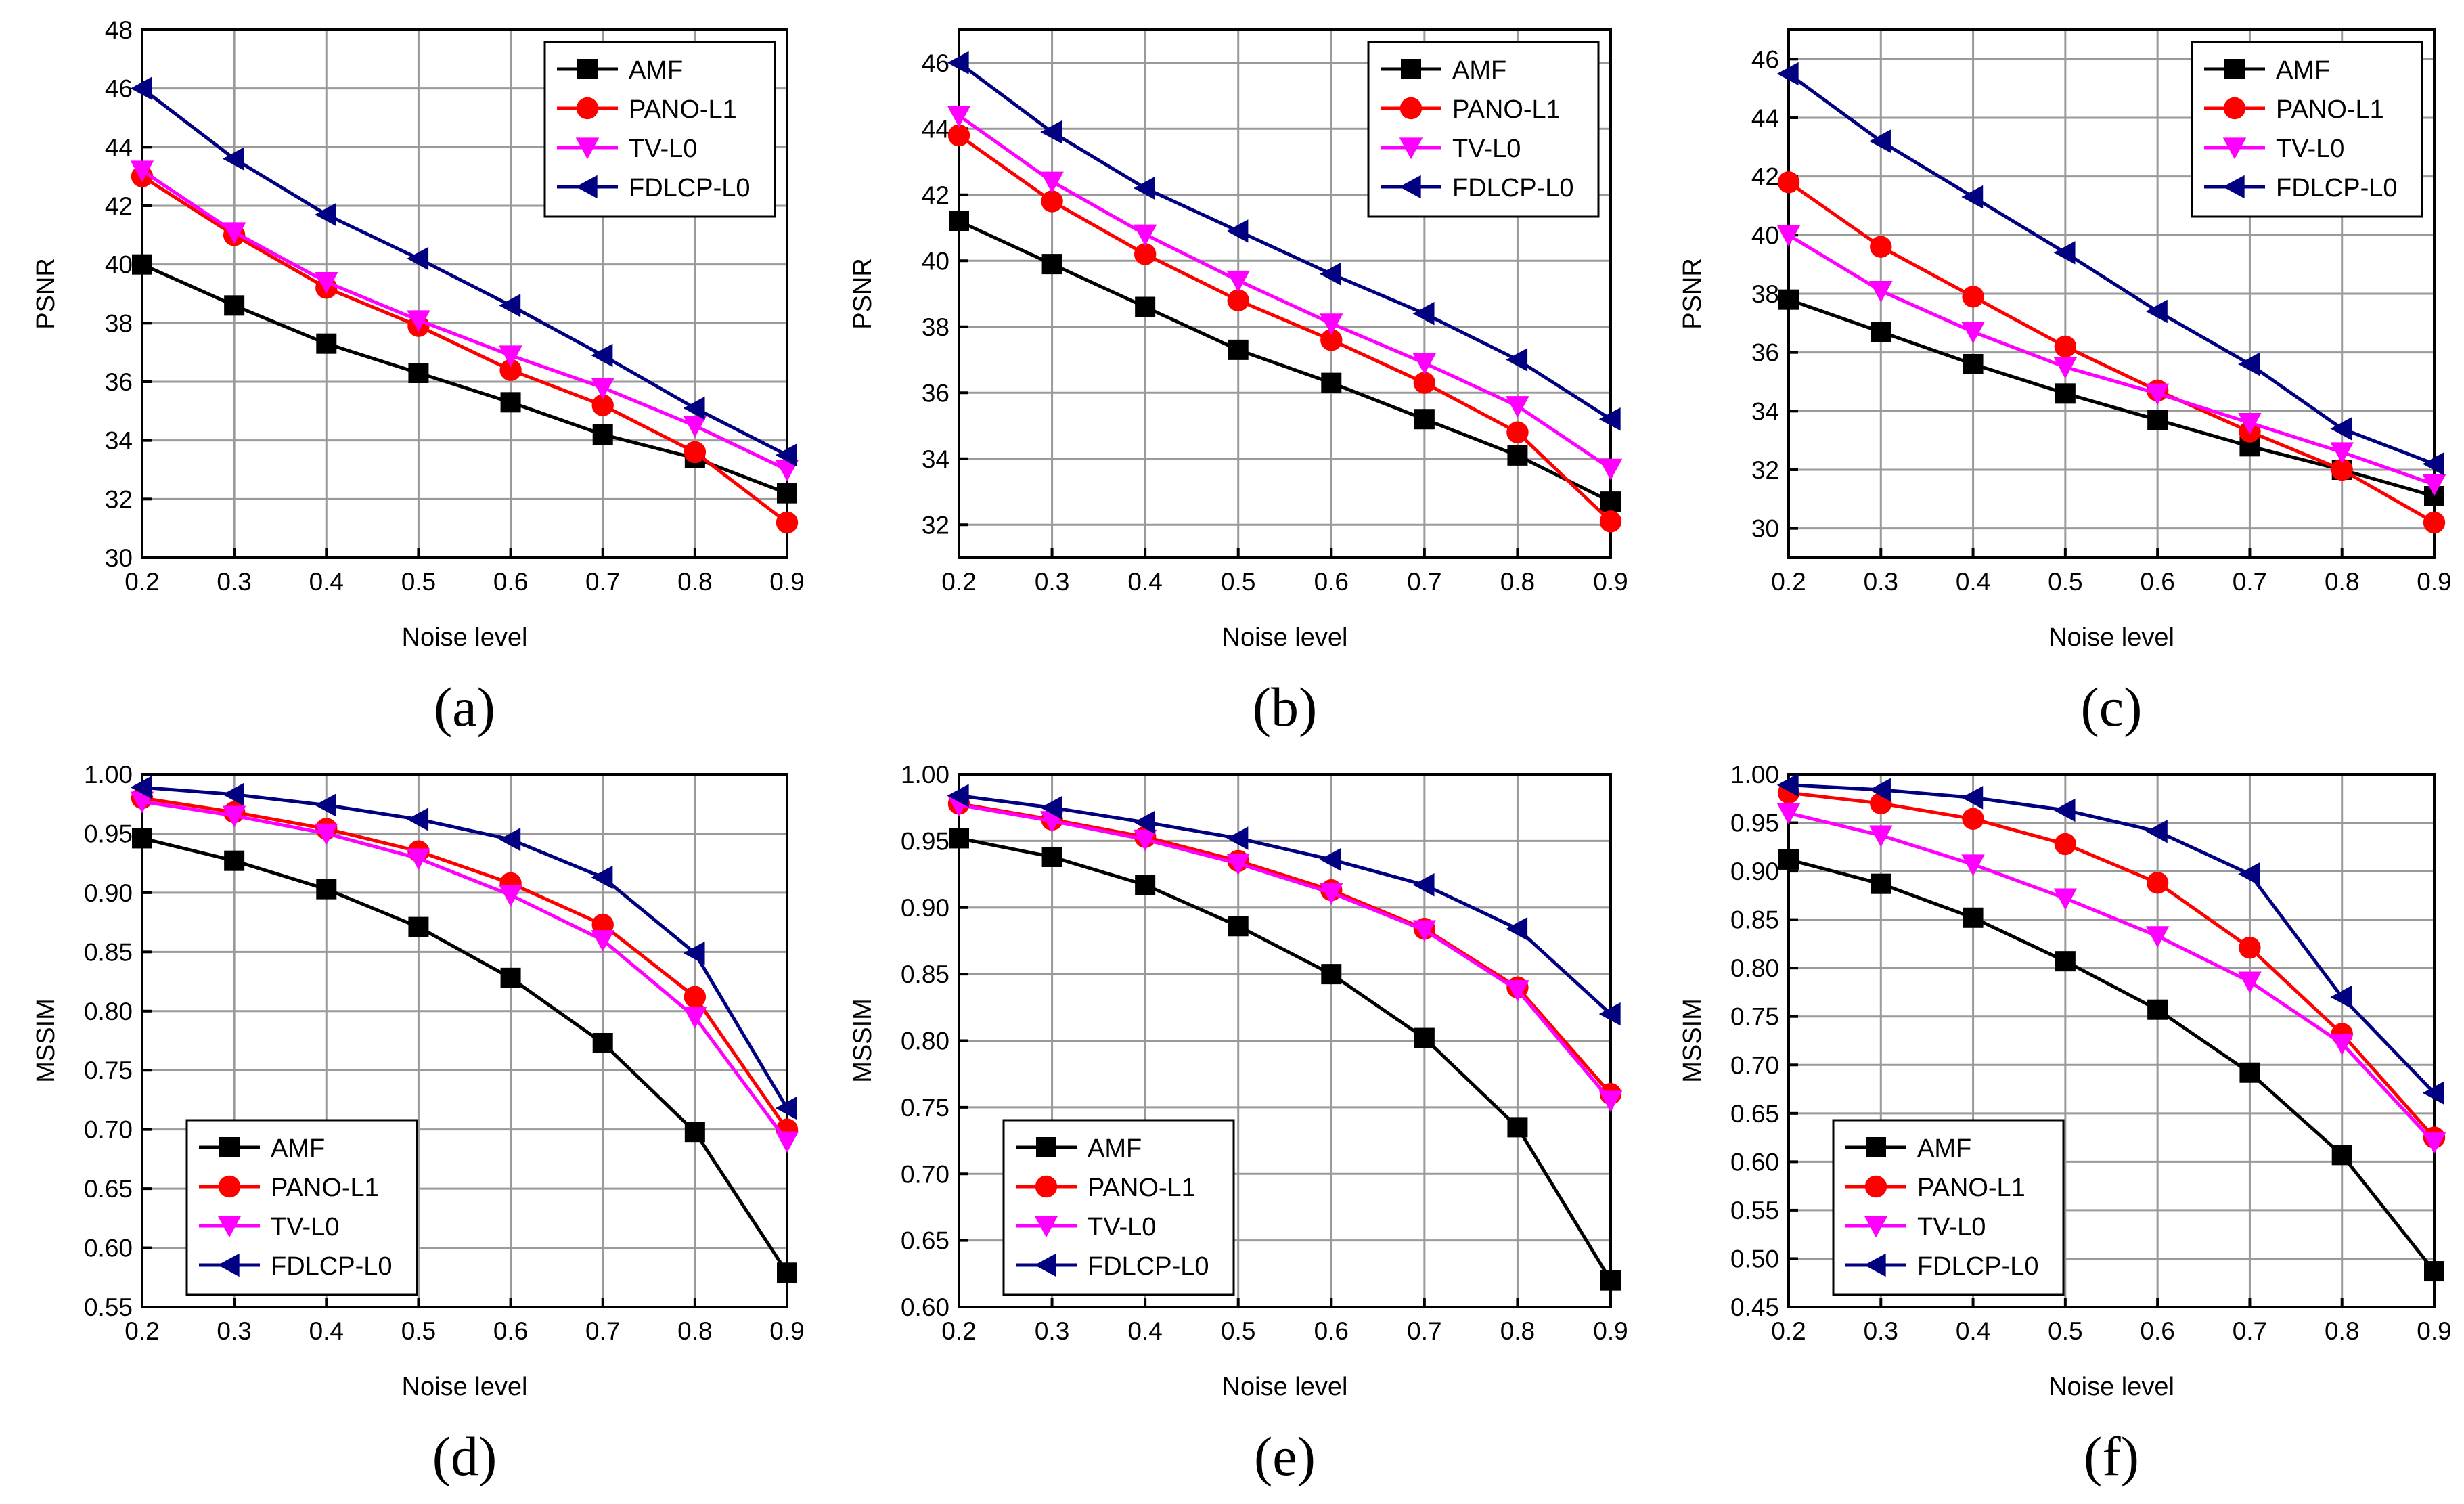 This screenshot has height=1504, width=2464. What do you see at coordinates (1144, 1331) in the screenshot?
I see `x-tick-label: 0.4` at bounding box center [1144, 1331].